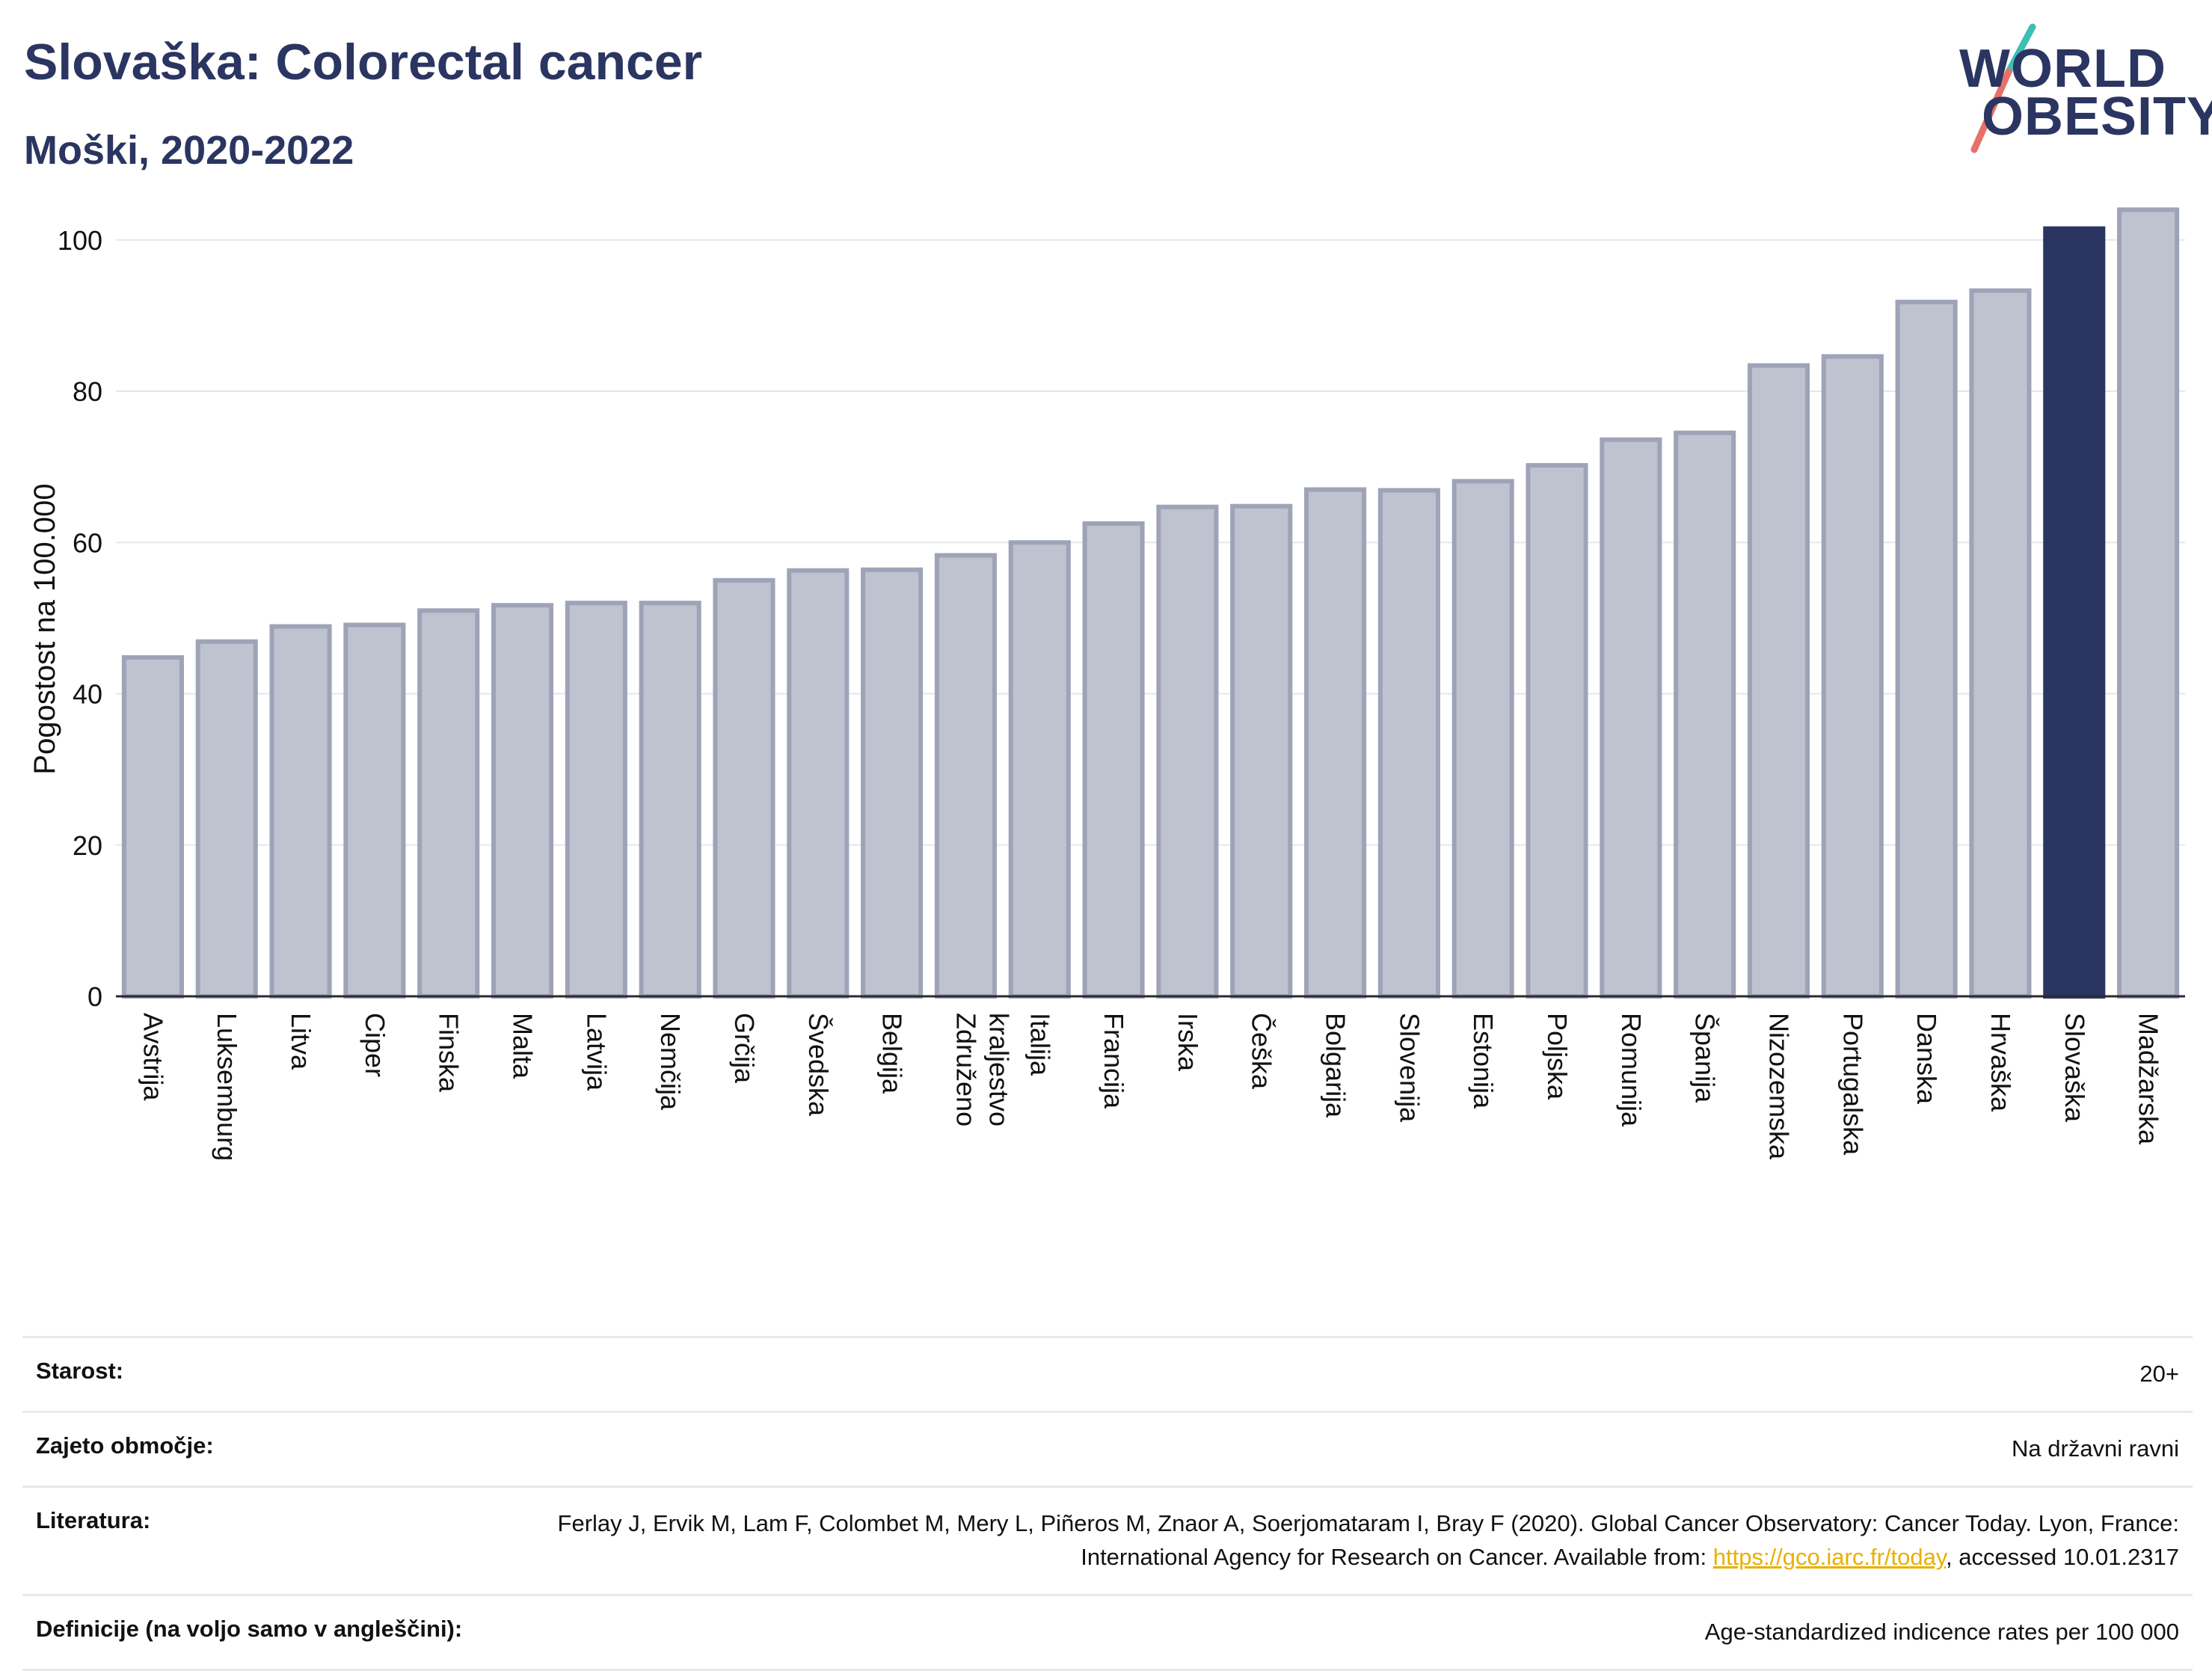 The height and width of the screenshot is (1671, 2212). I want to click on bar-grčija, so click(744, 788).